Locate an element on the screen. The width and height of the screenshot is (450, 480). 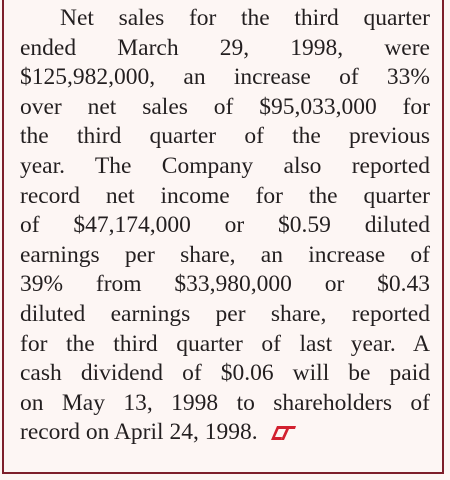
text-line: year. The Company also reported is located at coordinates (225, 167).